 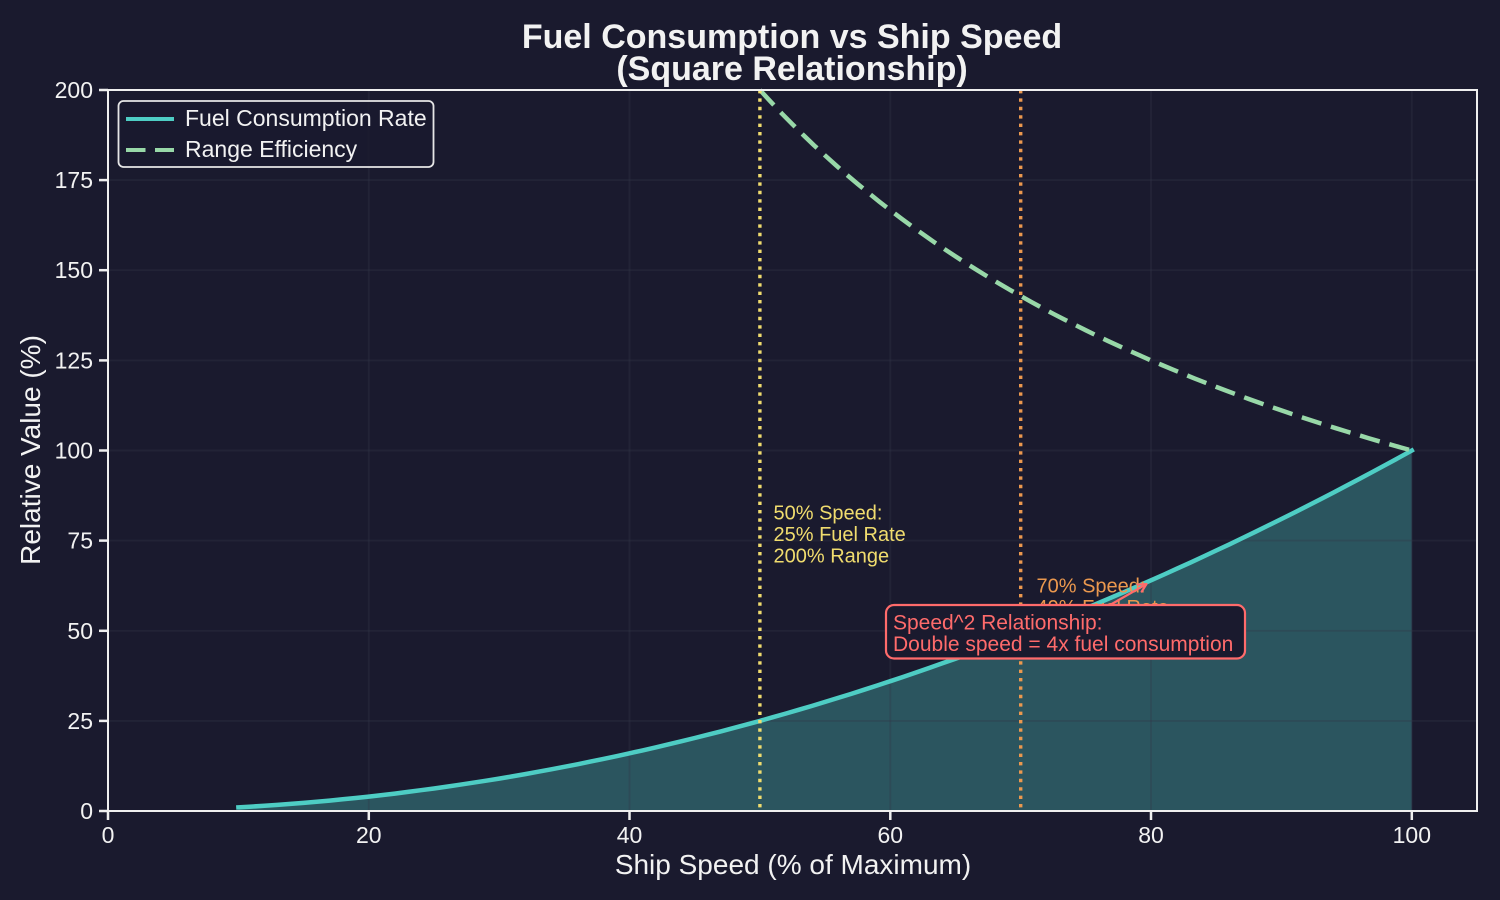 What do you see at coordinates (74, 360) in the screenshot?
I see `svg-text: 125` at bounding box center [74, 360].